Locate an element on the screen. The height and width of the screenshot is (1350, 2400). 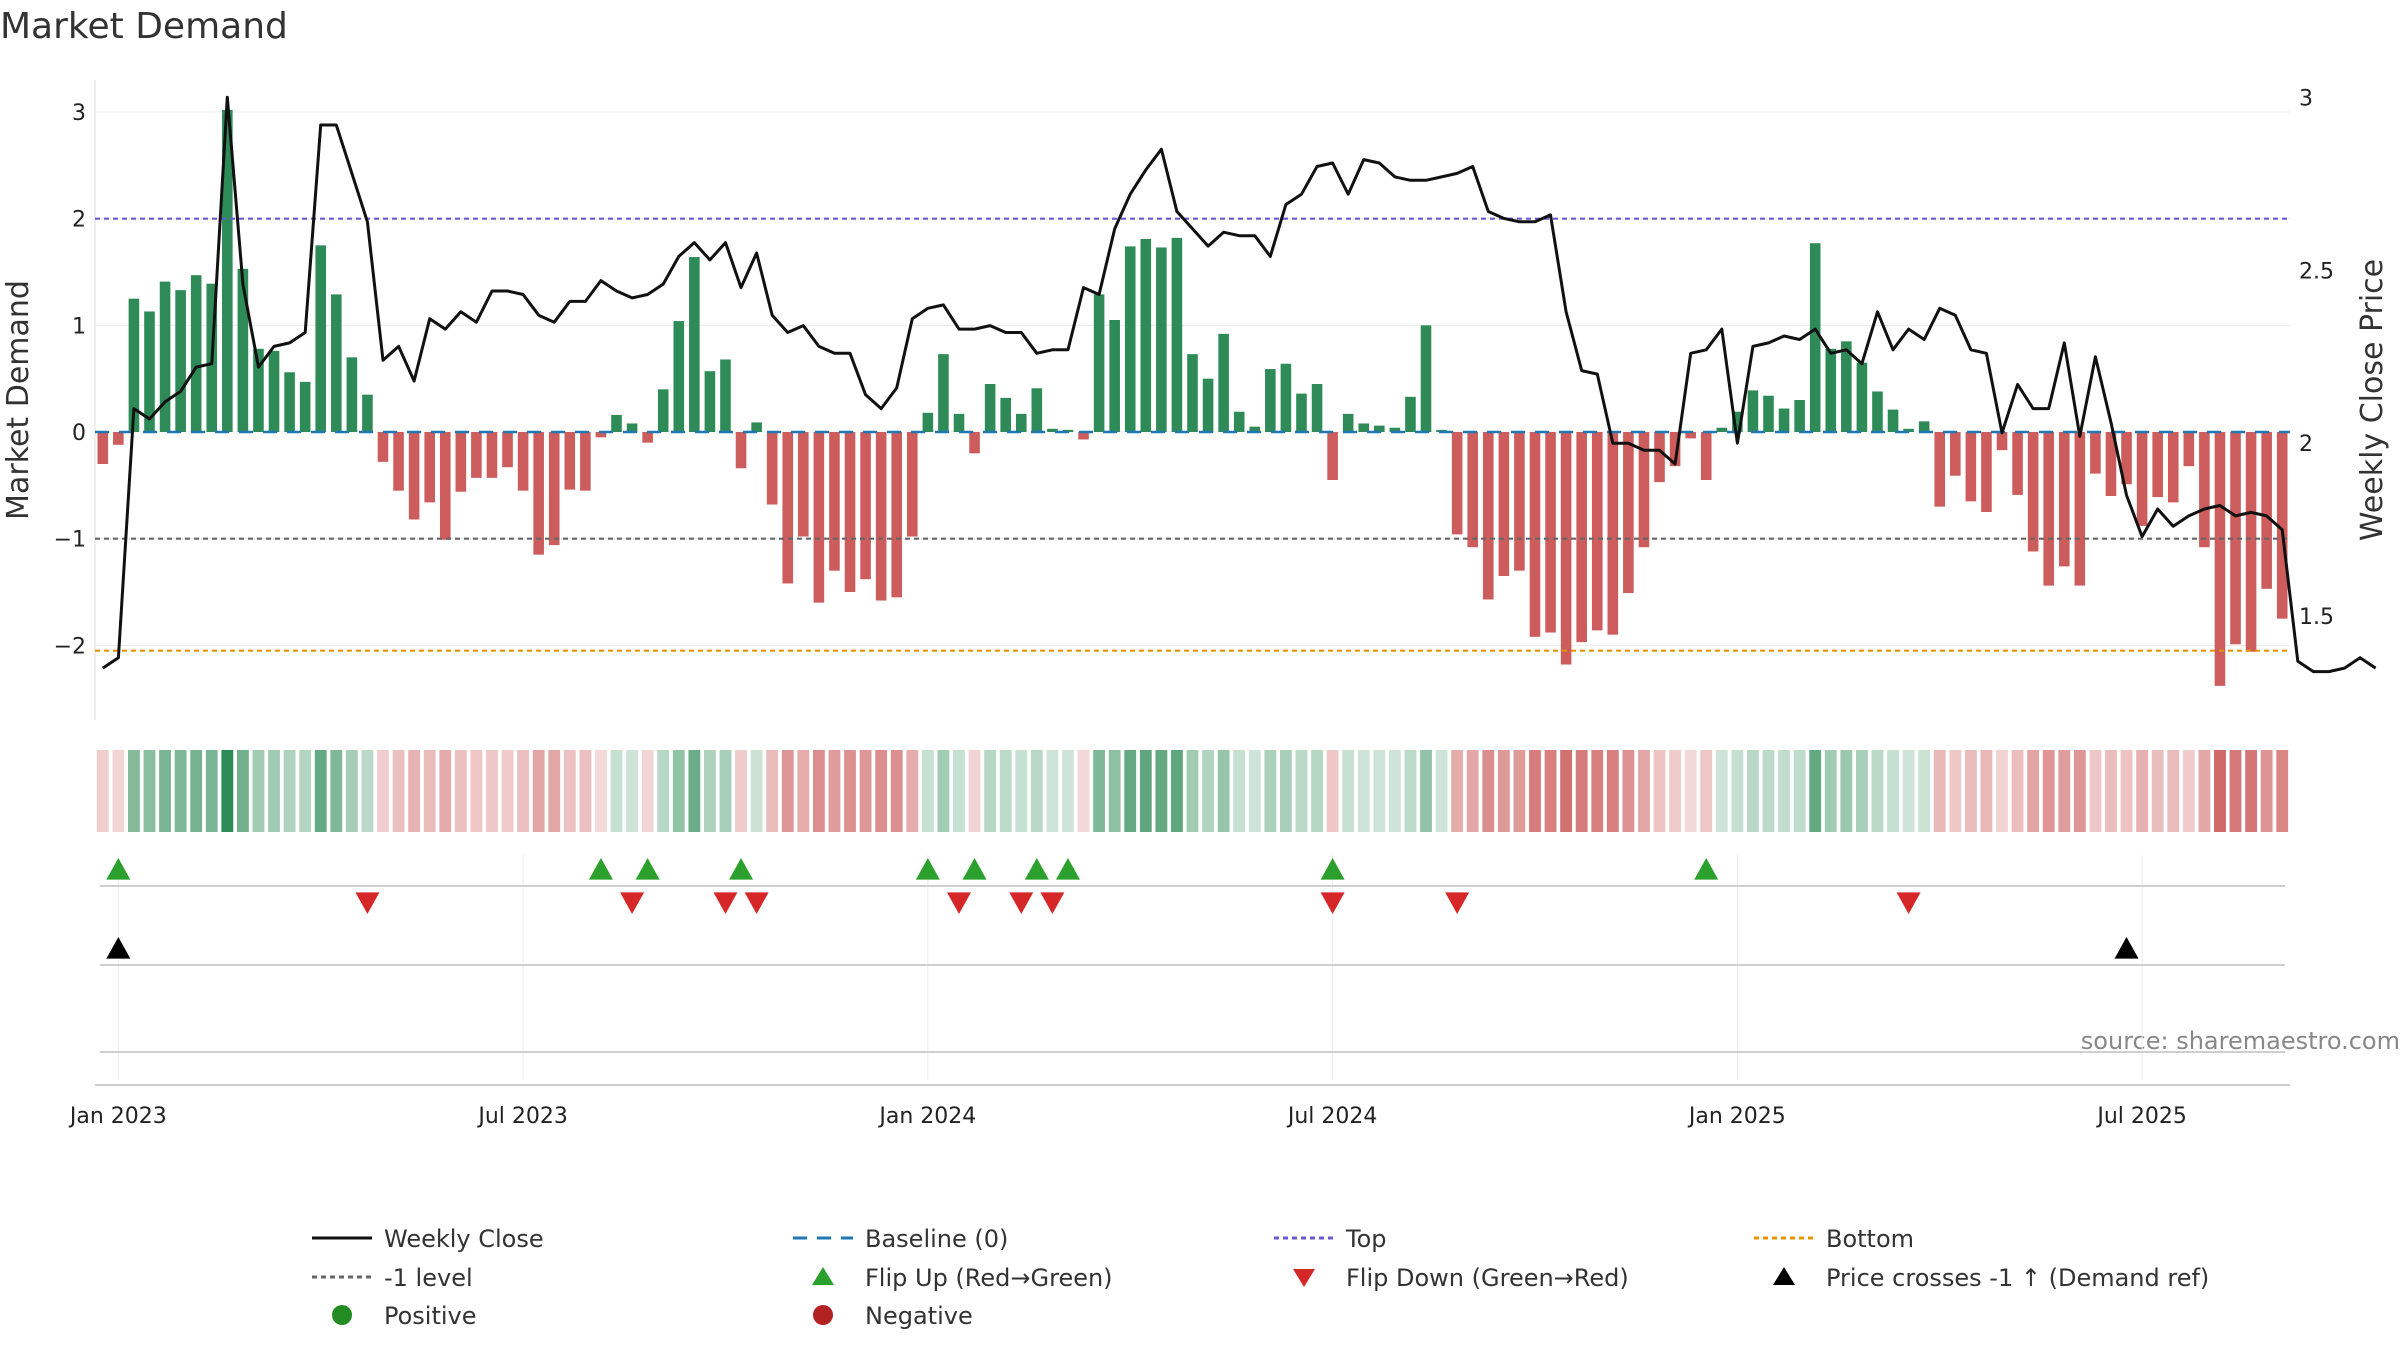
legend-label: Bottom is located at coordinates (1870, 1239).